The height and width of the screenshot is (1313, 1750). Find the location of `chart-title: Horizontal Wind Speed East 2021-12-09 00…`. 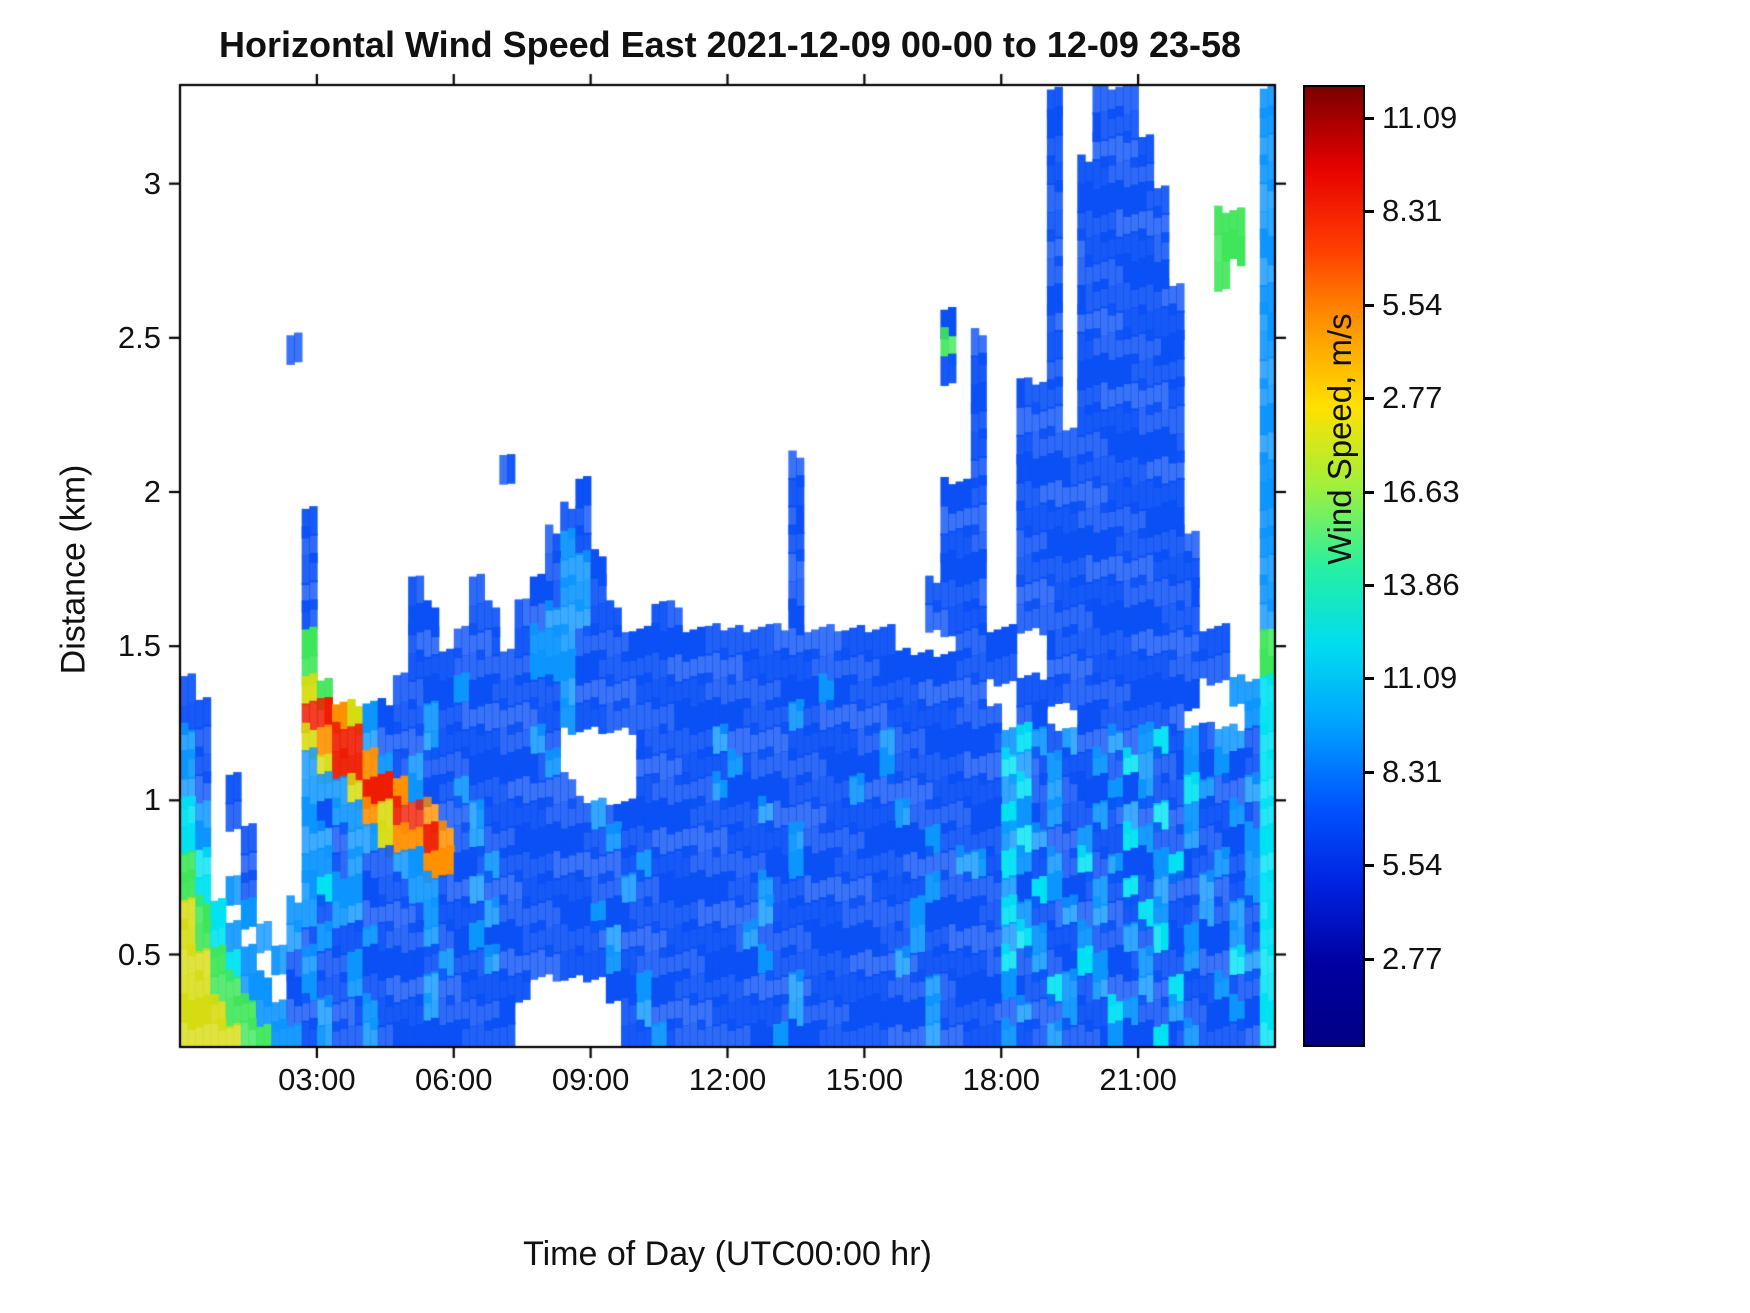

chart-title: Horizontal Wind Speed East 2021-12-09 00… is located at coordinates (730, 44).